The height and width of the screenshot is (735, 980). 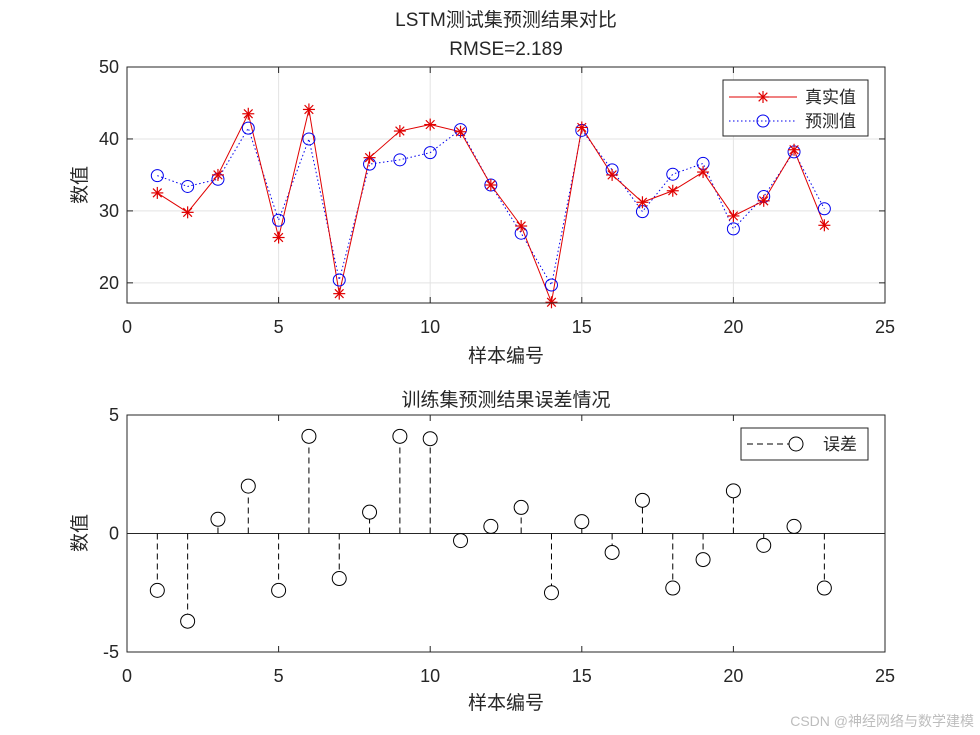 I want to click on chart1-ytick-label: 30, so click(x=109, y=211).